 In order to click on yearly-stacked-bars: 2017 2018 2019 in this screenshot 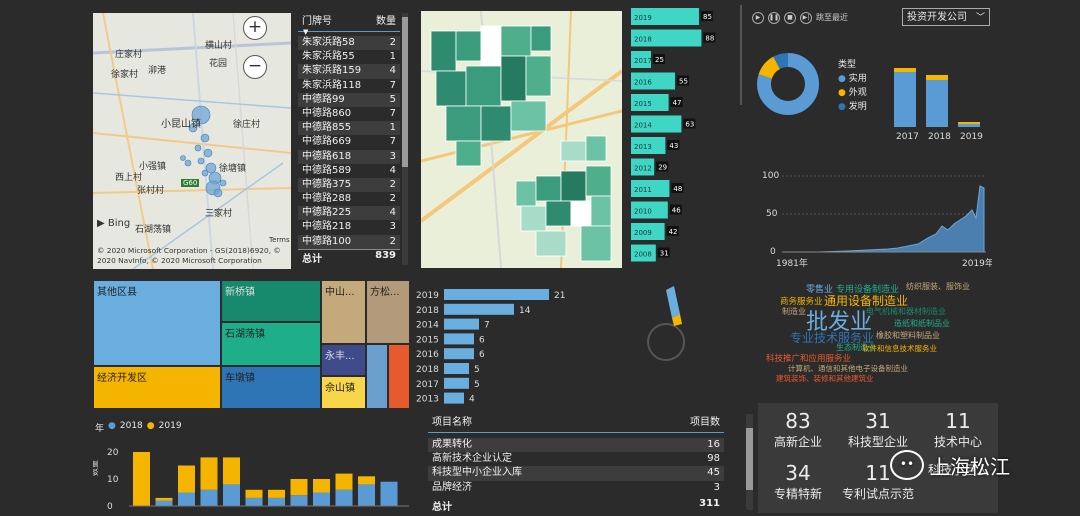, I will do `click(938, 105)`.